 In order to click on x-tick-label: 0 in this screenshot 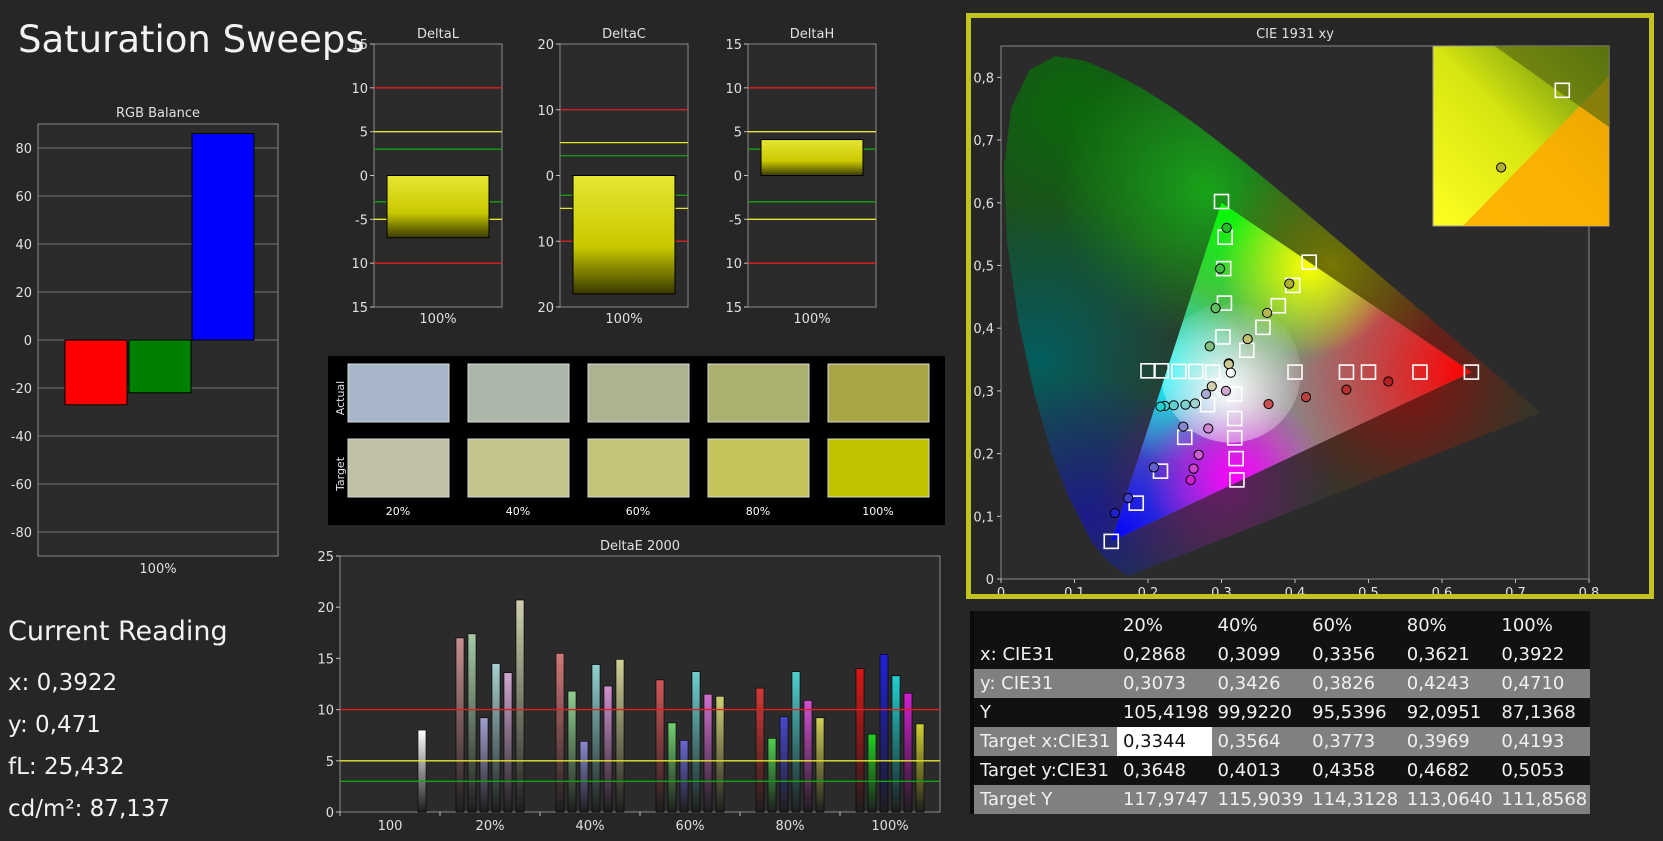, I will do `click(1001, 590)`.